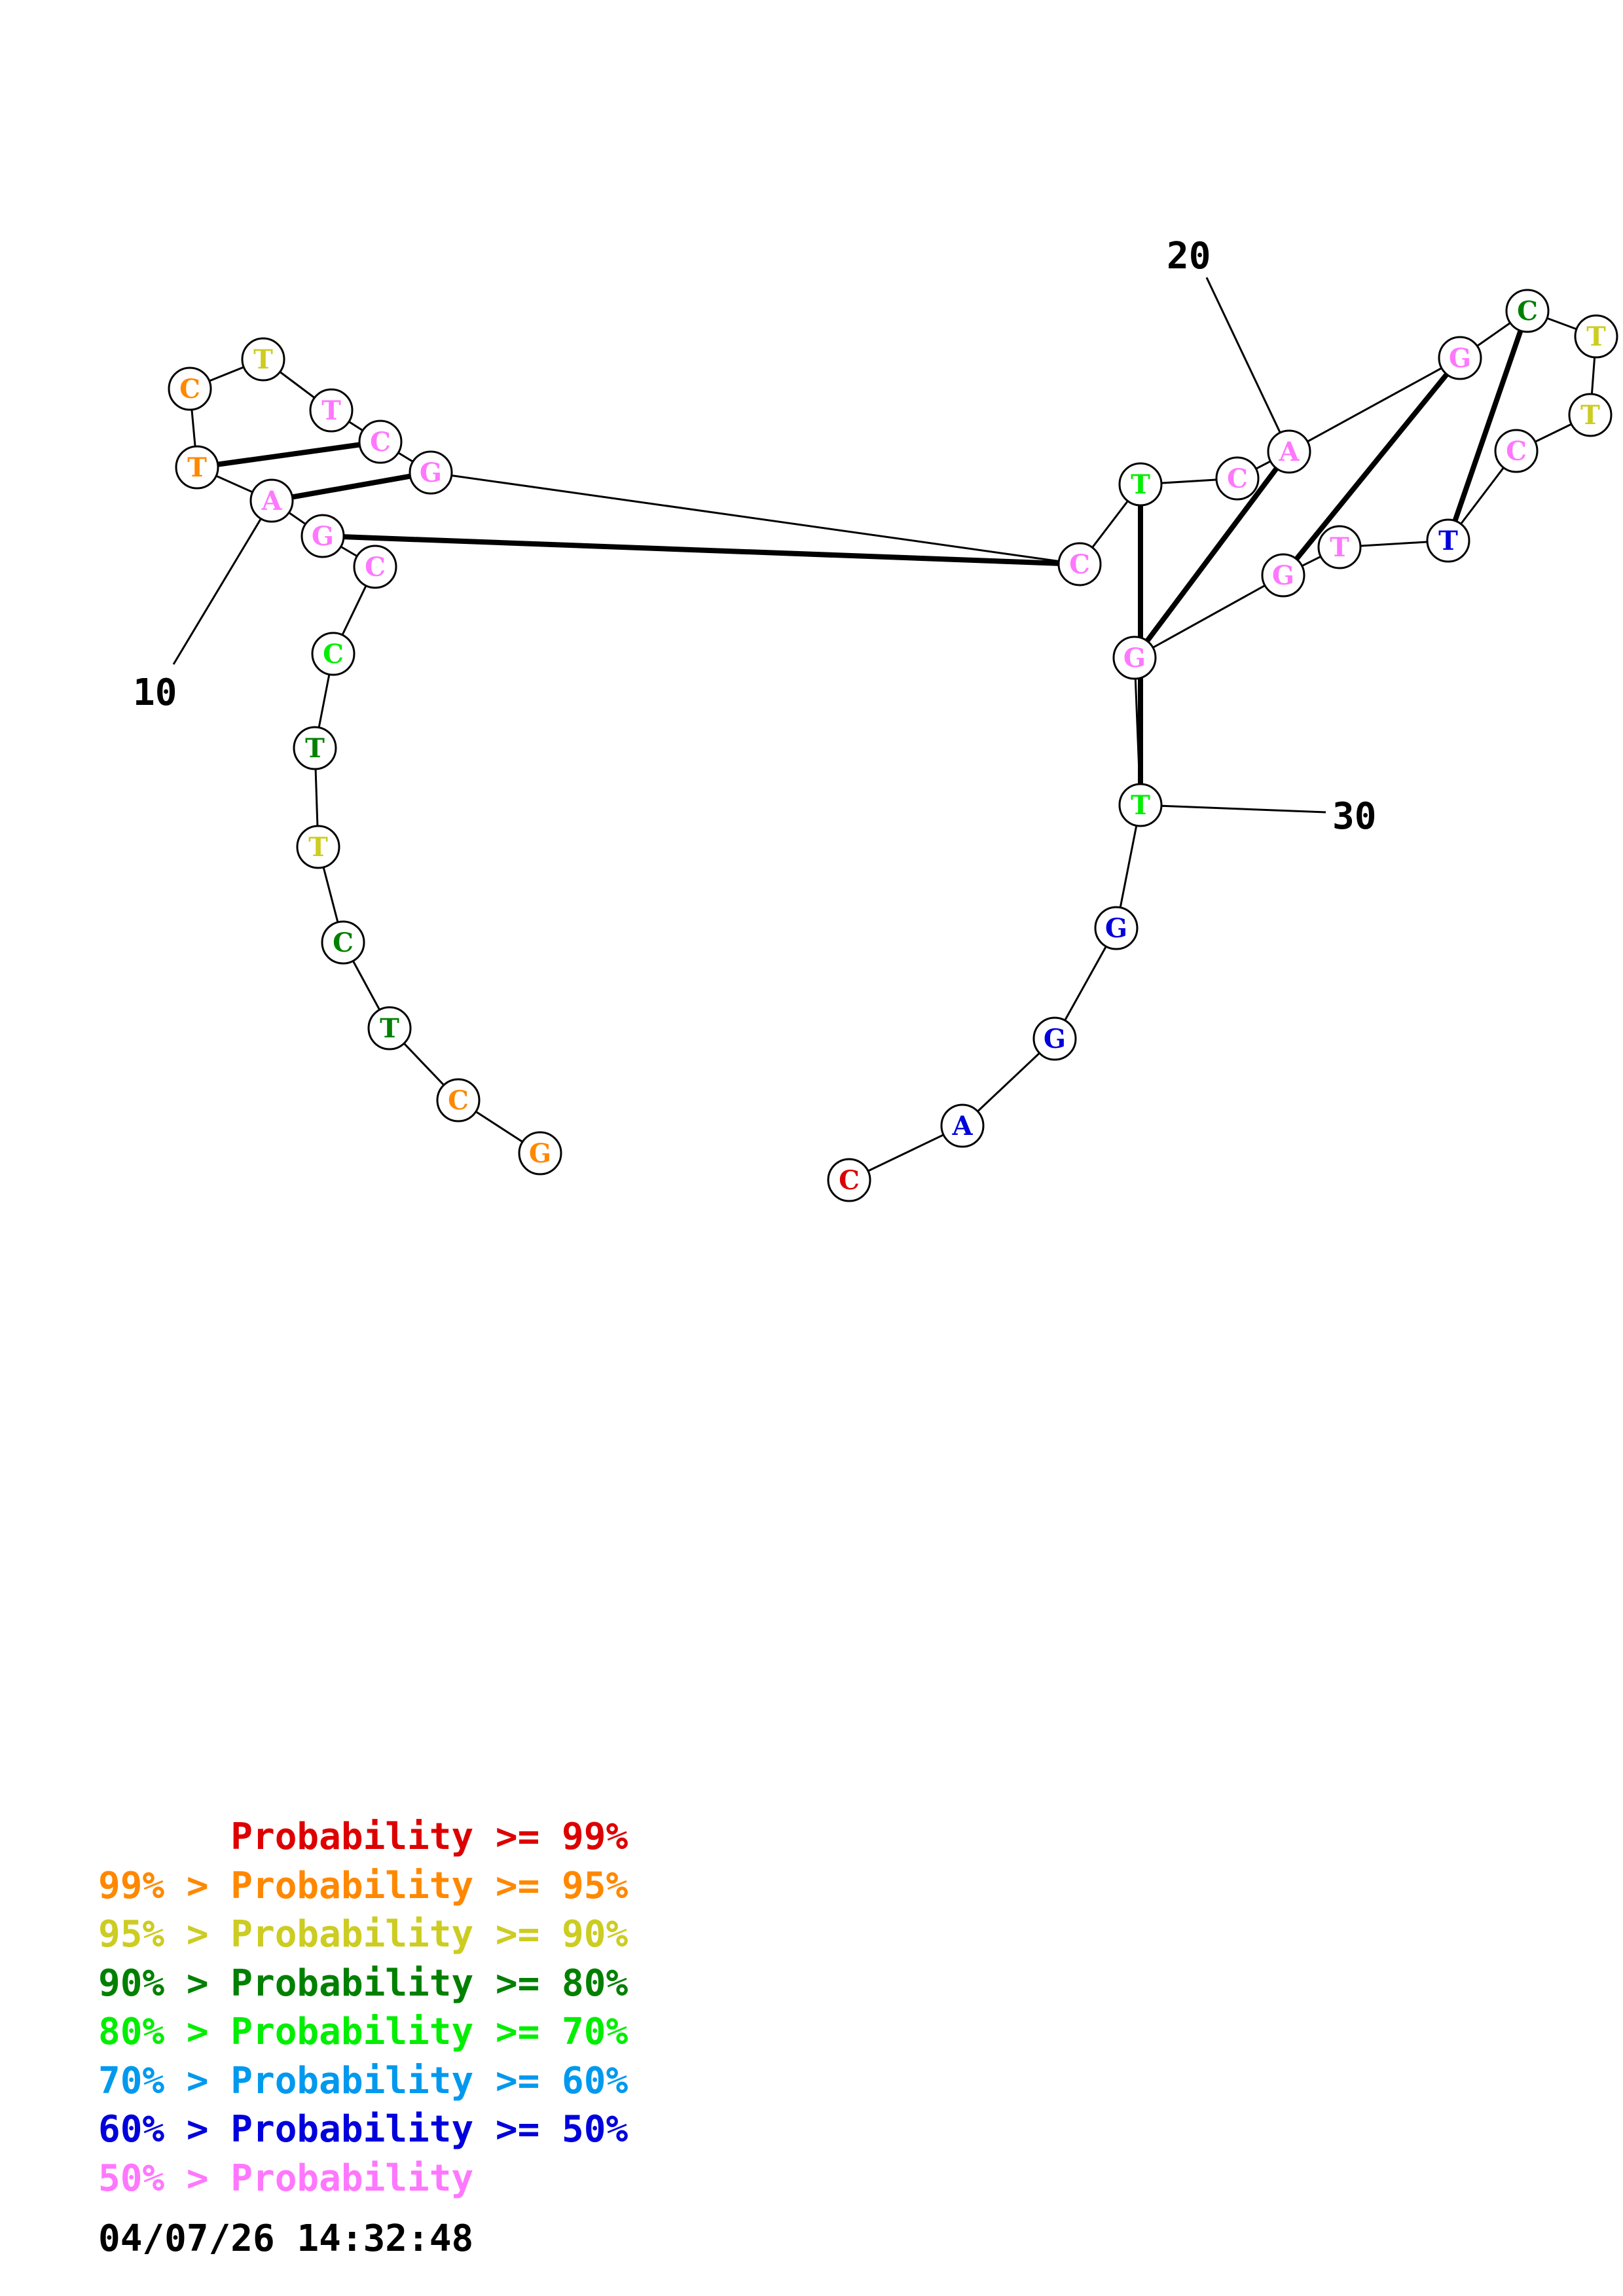 This screenshot has height=2296, width=1623. Describe the element at coordinates (363, 2080) in the screenshot. I see `legend-entry: 70% > Probability >= 60%` at that location.